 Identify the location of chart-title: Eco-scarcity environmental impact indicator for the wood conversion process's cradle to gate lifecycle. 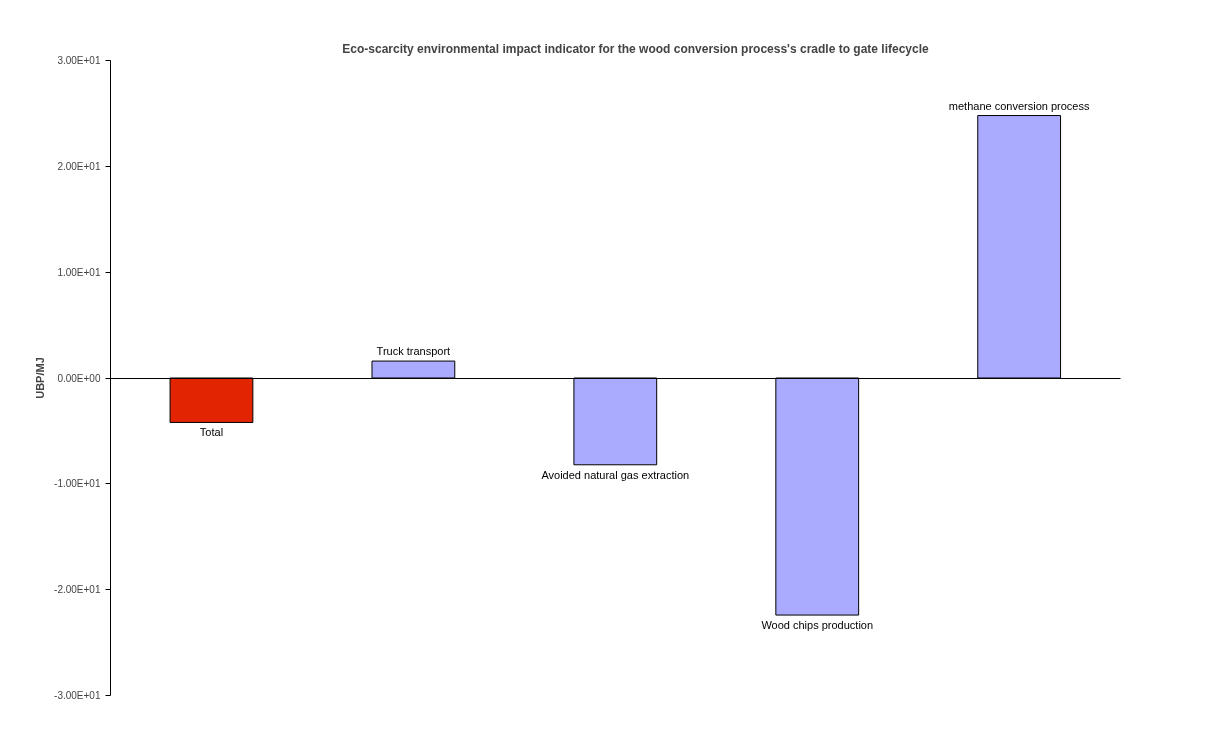
(636, 48).